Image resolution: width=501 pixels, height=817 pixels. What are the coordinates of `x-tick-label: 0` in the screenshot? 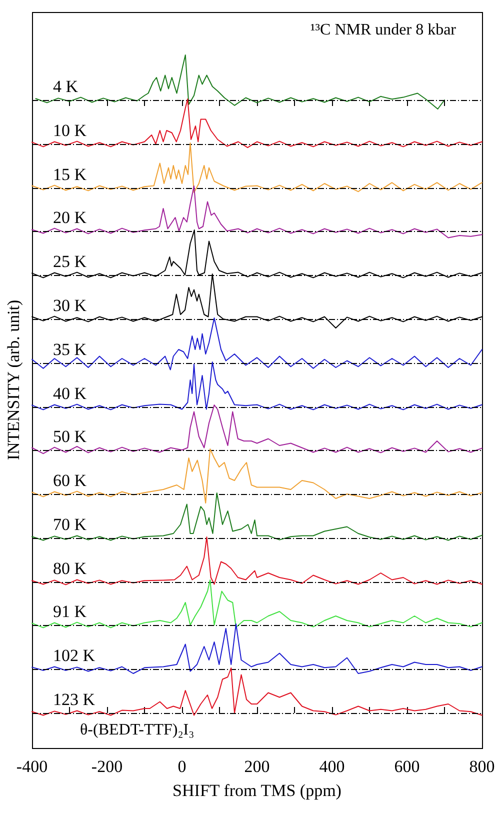 It's located at (182, 766).